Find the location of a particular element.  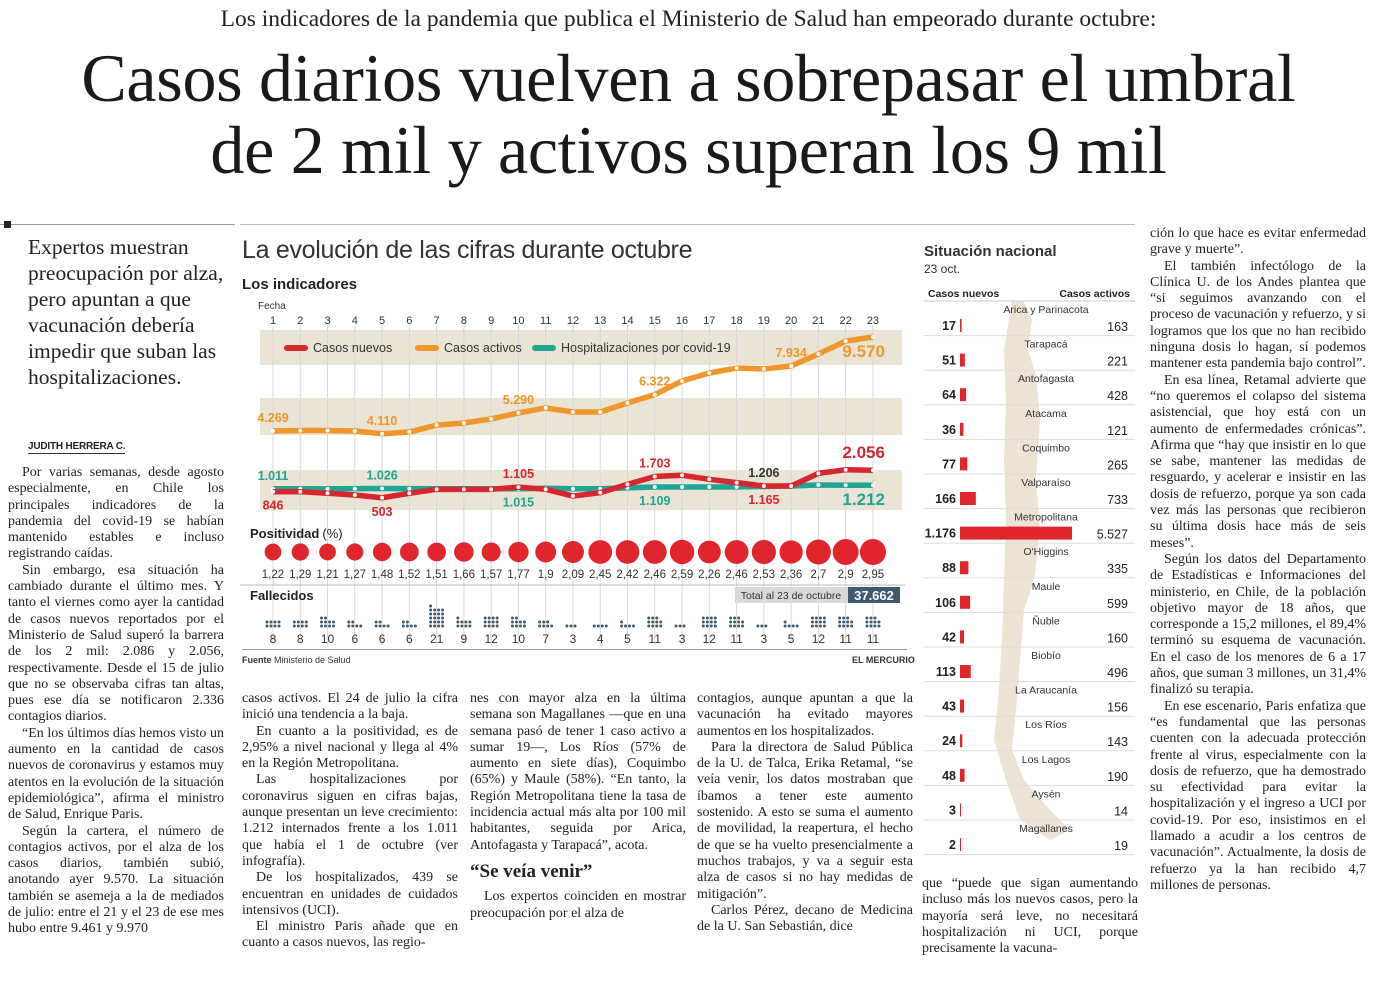

deaths-label: 5 is located at coordinates (627, 639).